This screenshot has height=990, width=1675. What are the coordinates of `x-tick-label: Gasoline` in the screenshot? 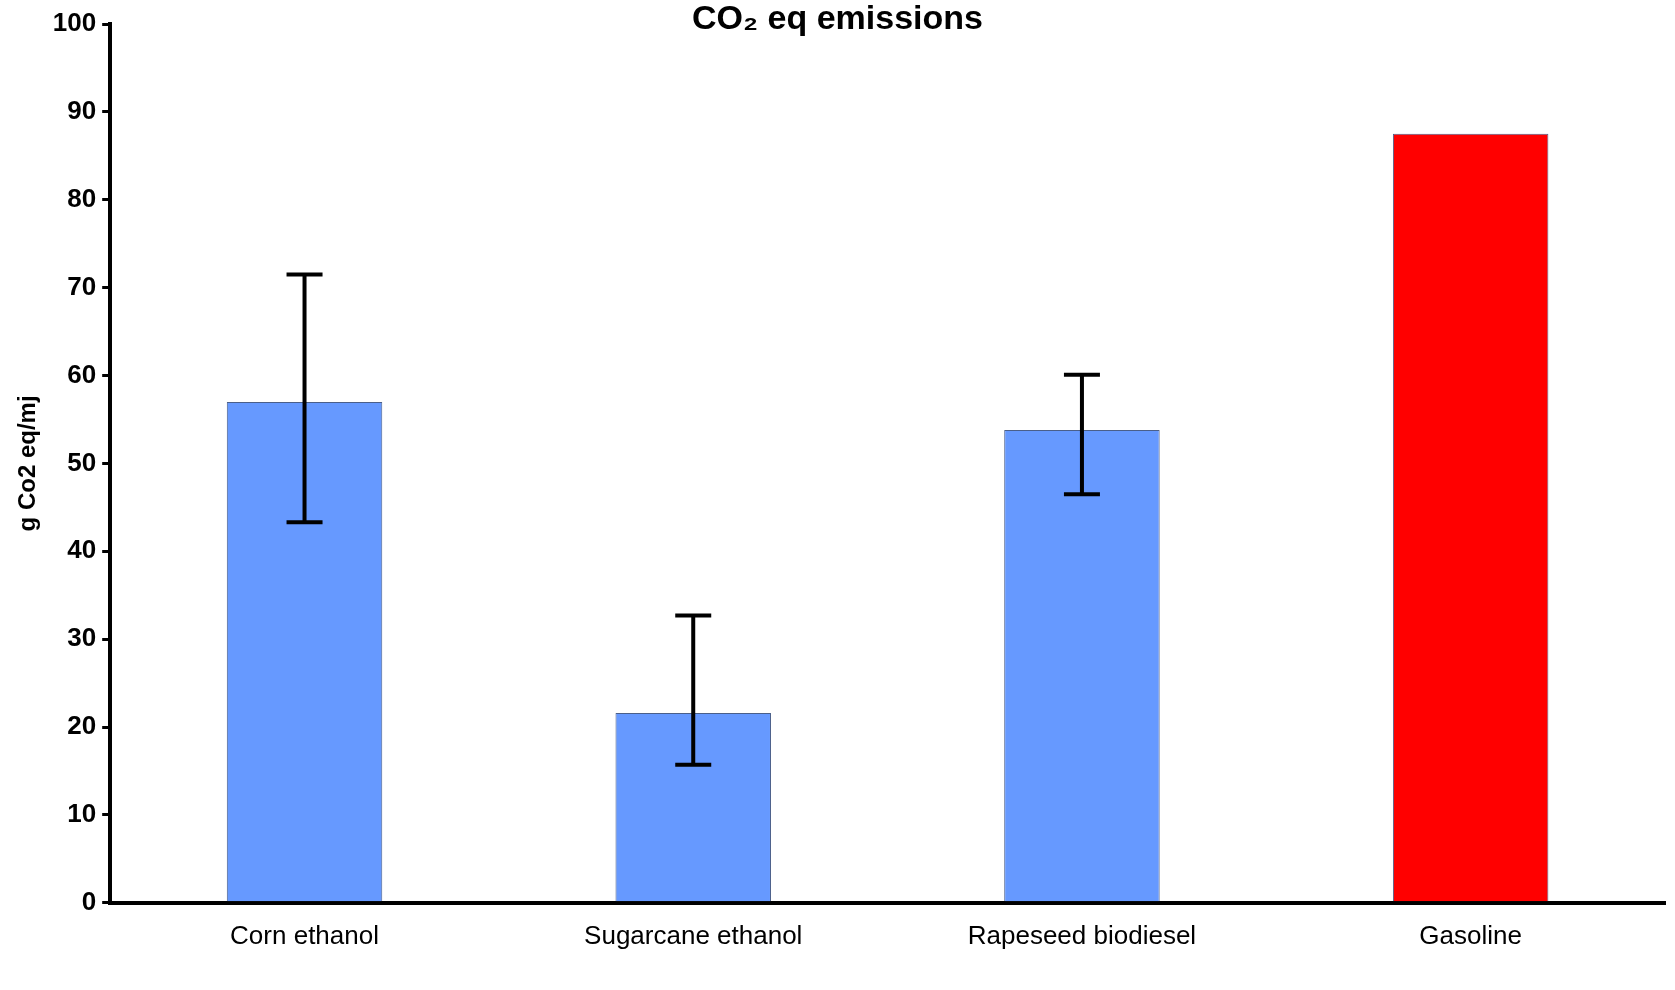 It's located at (1470, 934).